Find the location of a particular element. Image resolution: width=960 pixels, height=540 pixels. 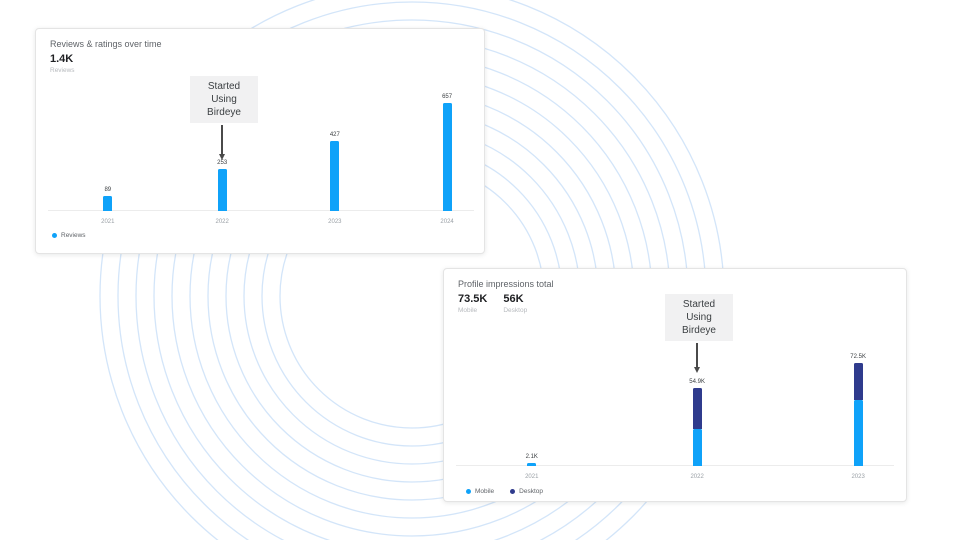

metric-desktop: 56K Desktop is located at coordinates (515, 303).